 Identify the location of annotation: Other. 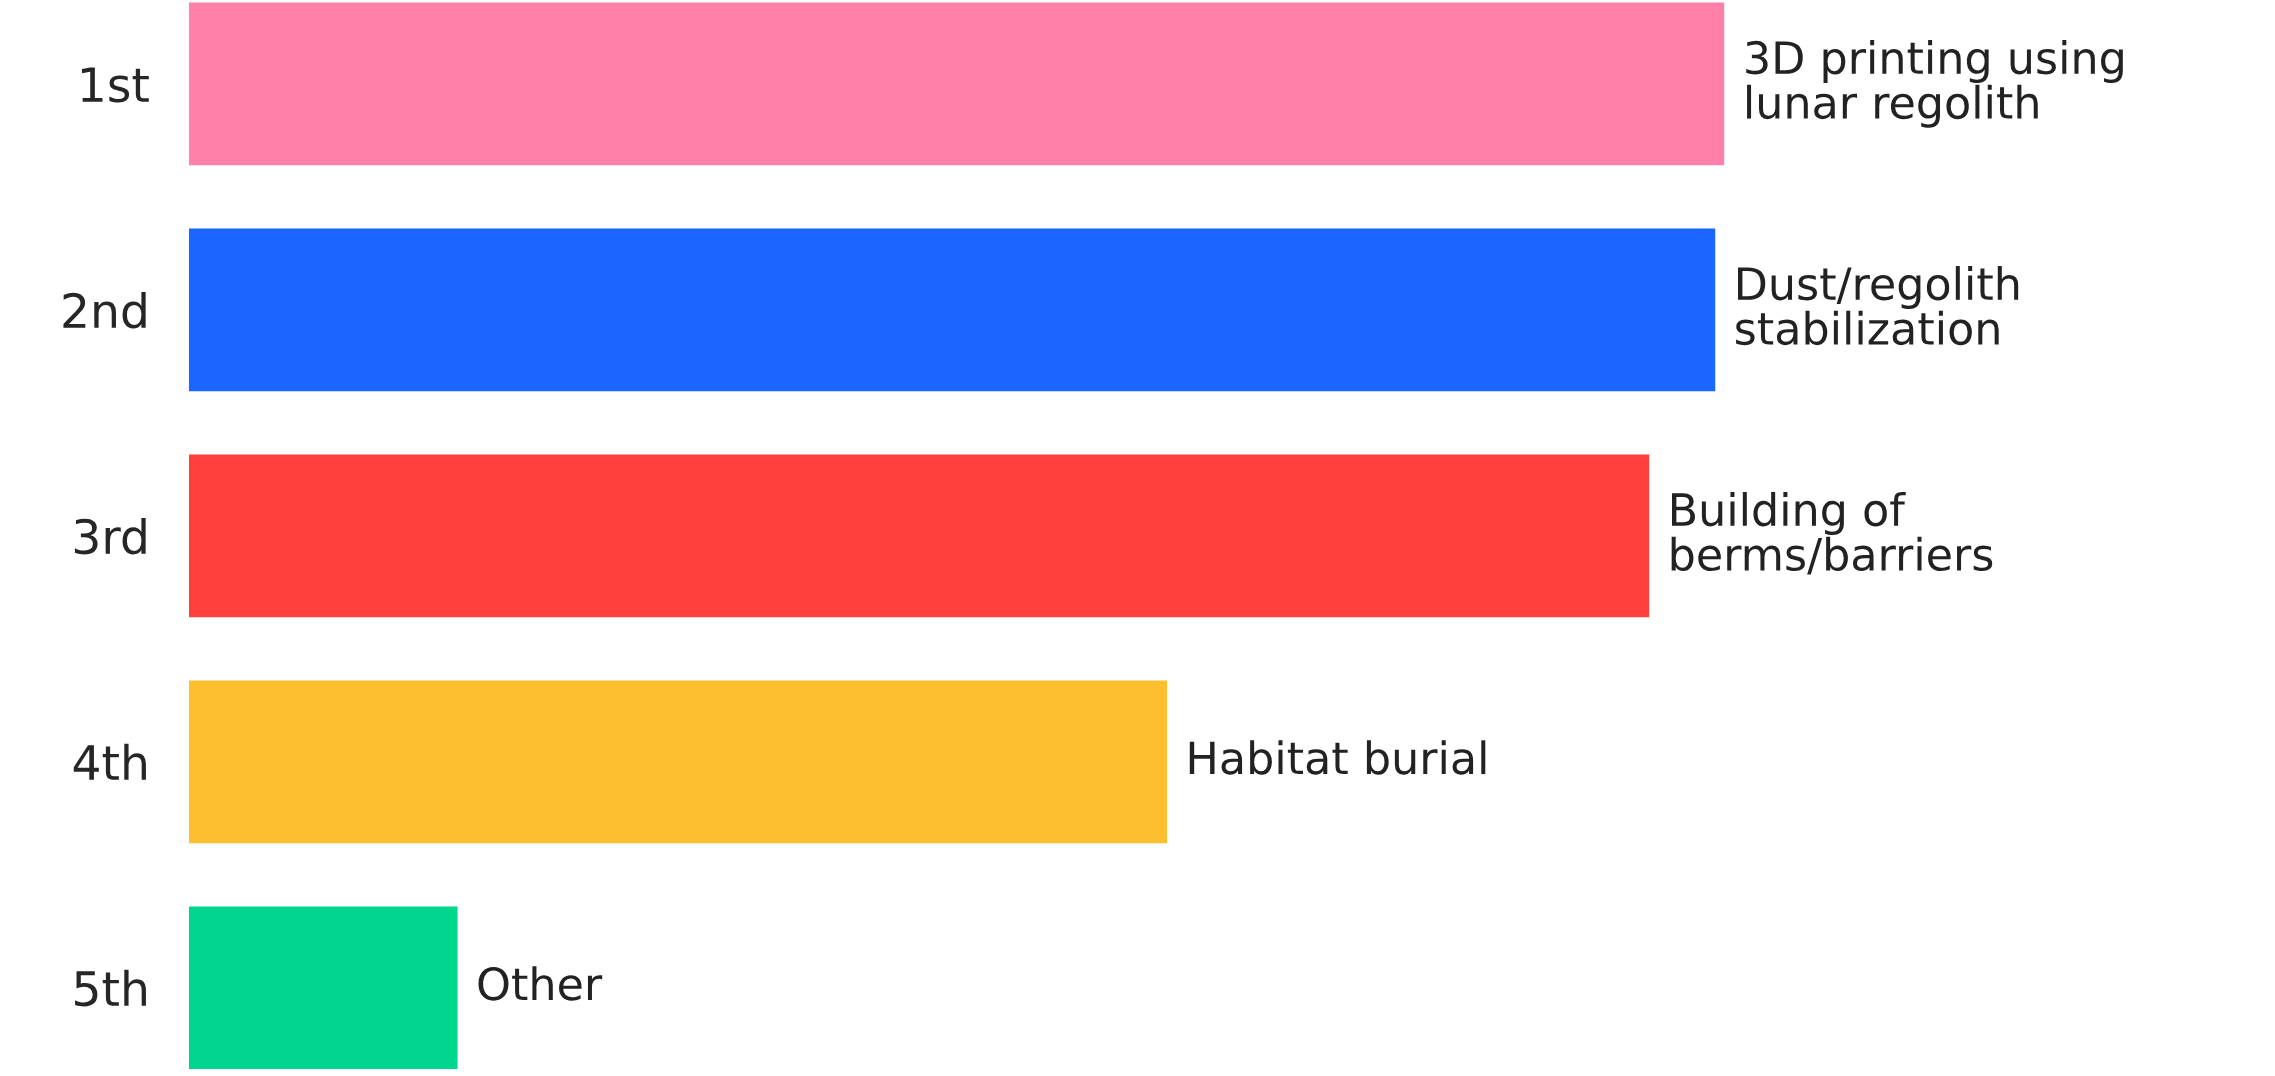
(540, 983).